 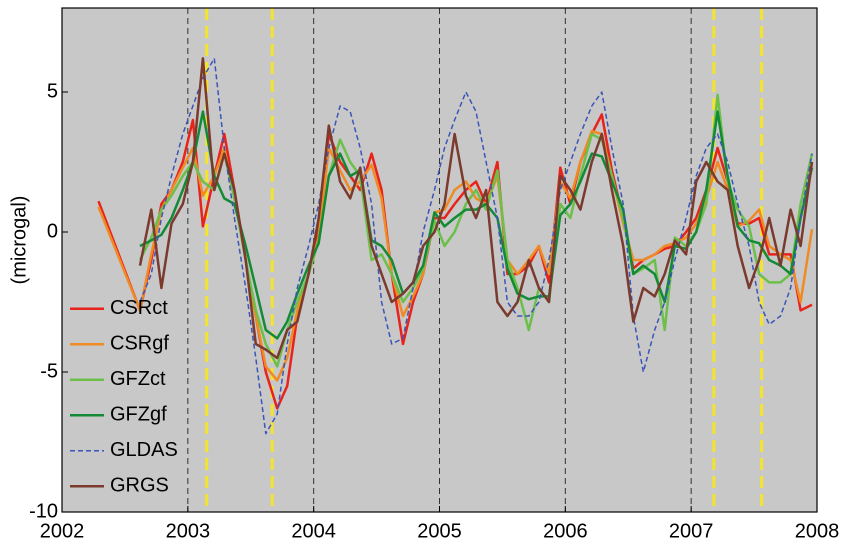 I want to click on x-tick-label: 2008, so click(x=817, y=531).